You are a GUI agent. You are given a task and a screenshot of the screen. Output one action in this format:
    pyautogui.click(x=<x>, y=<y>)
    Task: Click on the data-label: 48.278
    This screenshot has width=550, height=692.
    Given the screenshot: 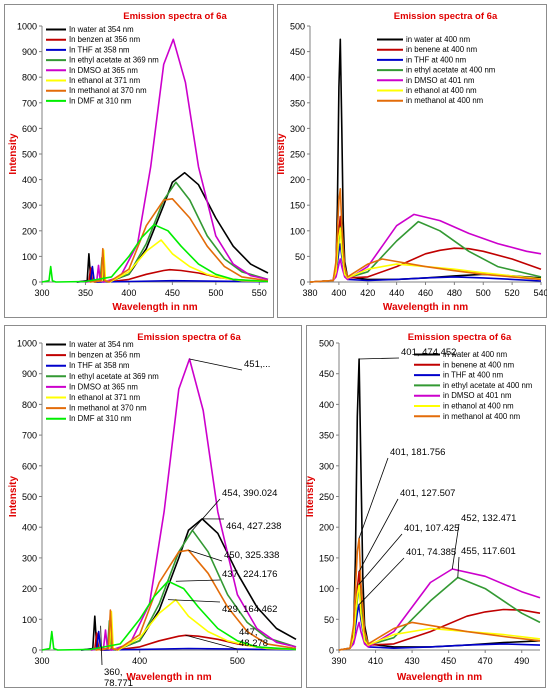 What is the action you would take?
    pyautogui.click(x=253, y=643)
    